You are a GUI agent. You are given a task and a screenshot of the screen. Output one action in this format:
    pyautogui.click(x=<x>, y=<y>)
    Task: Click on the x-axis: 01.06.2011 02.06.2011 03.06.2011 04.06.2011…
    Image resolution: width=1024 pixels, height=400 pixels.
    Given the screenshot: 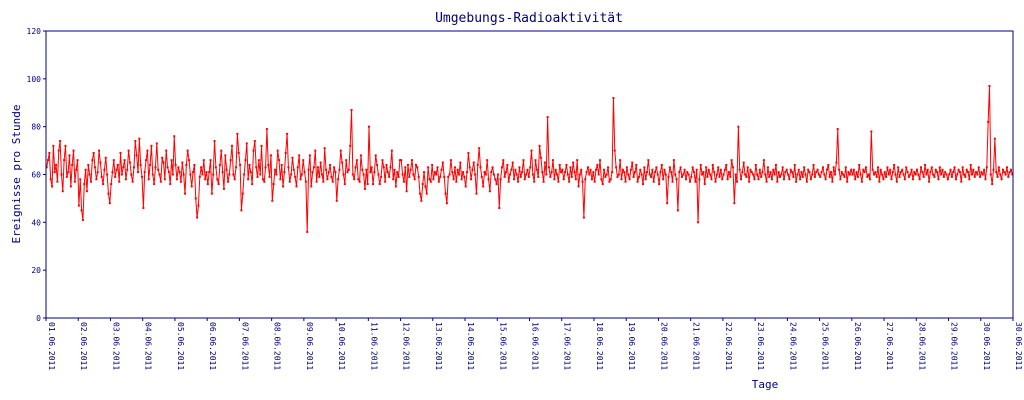 What is the action you would take?
    pyautogui.click(x=534, y=344)
    